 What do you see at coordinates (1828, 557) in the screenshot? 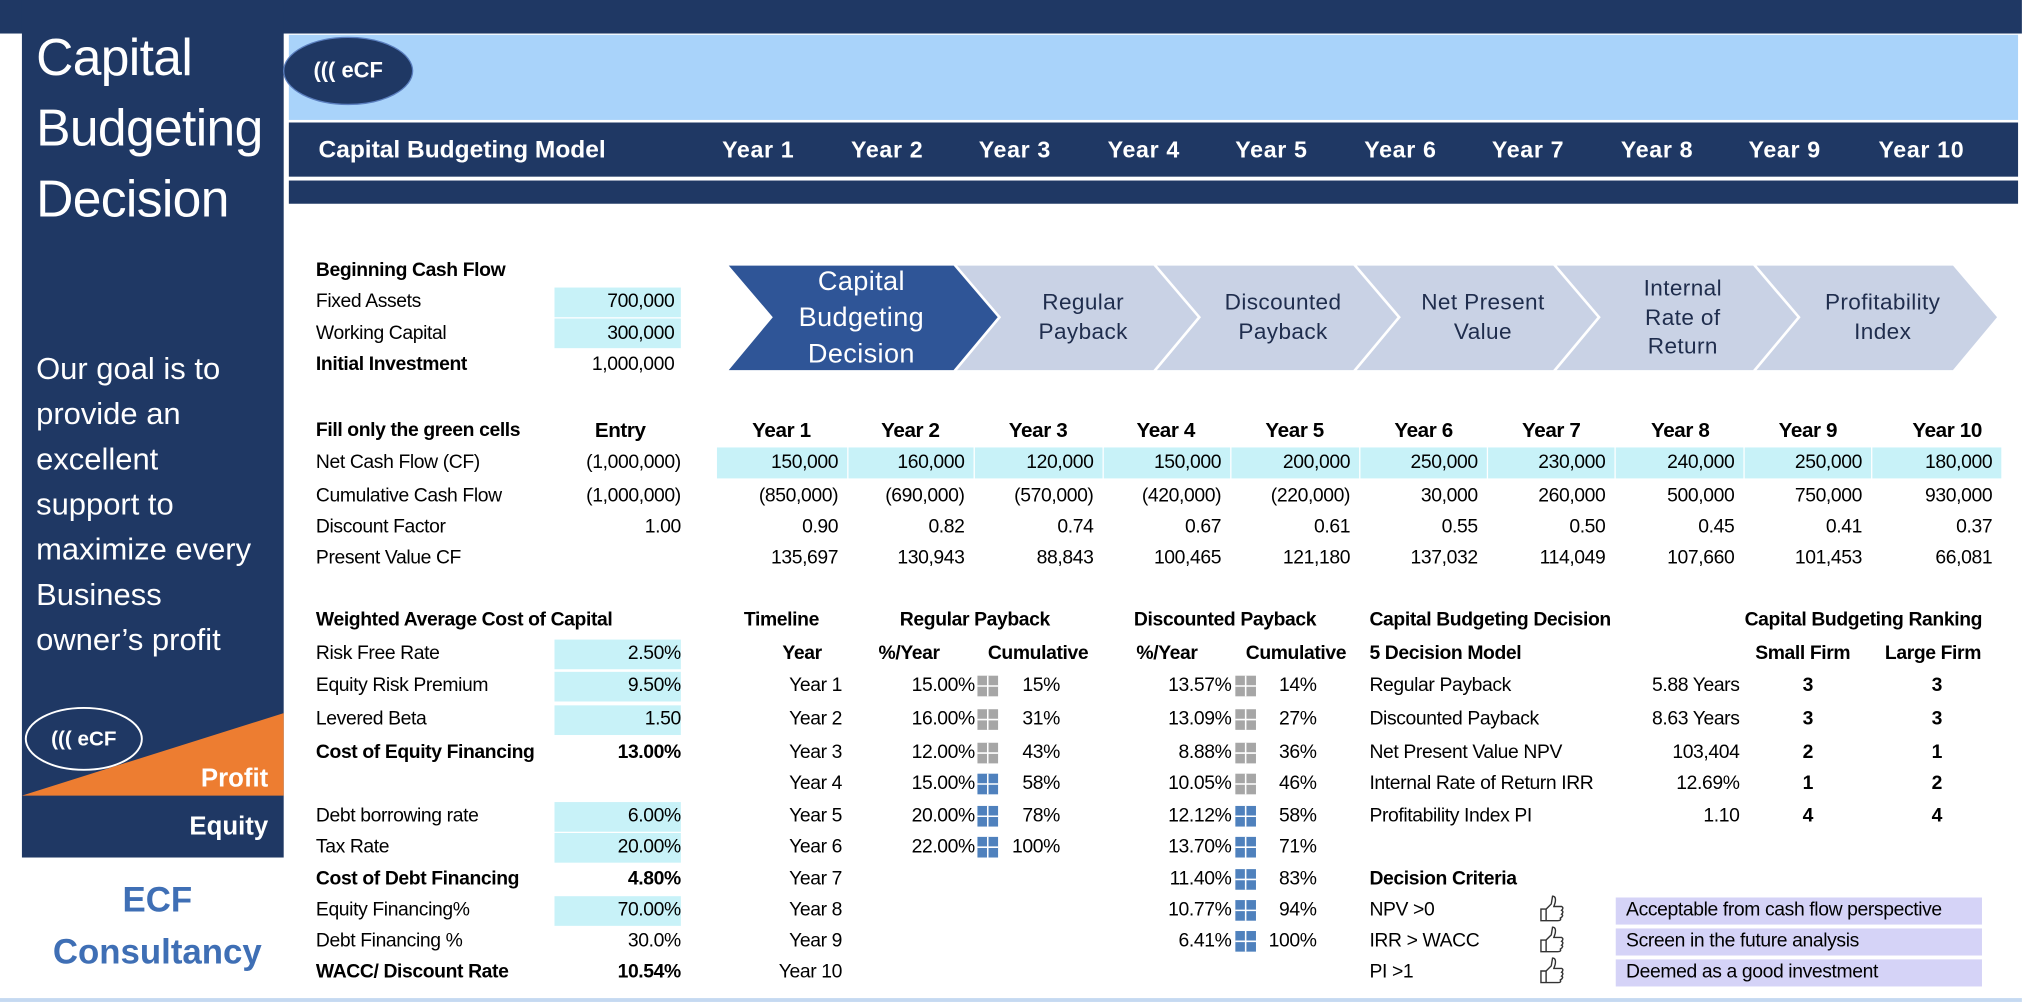
I see `cell-value: 101,453` at bounding box center [1828, 557].